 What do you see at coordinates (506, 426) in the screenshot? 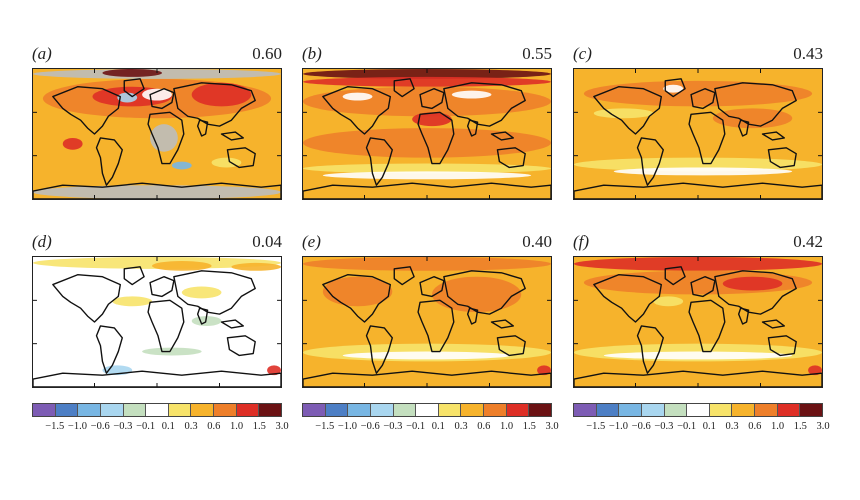
I see `colorbar-tick-label: 1.0` at bounding box center [506, 426].